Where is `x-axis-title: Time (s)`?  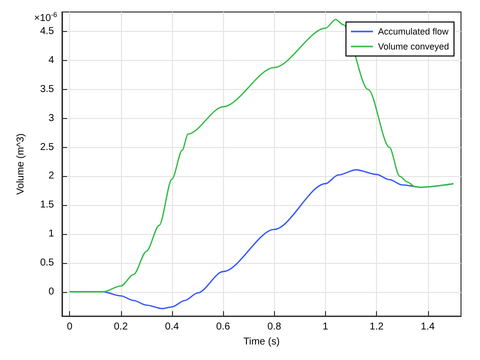 x-axis-title: Time (s) is located at coordinates (261, 342).